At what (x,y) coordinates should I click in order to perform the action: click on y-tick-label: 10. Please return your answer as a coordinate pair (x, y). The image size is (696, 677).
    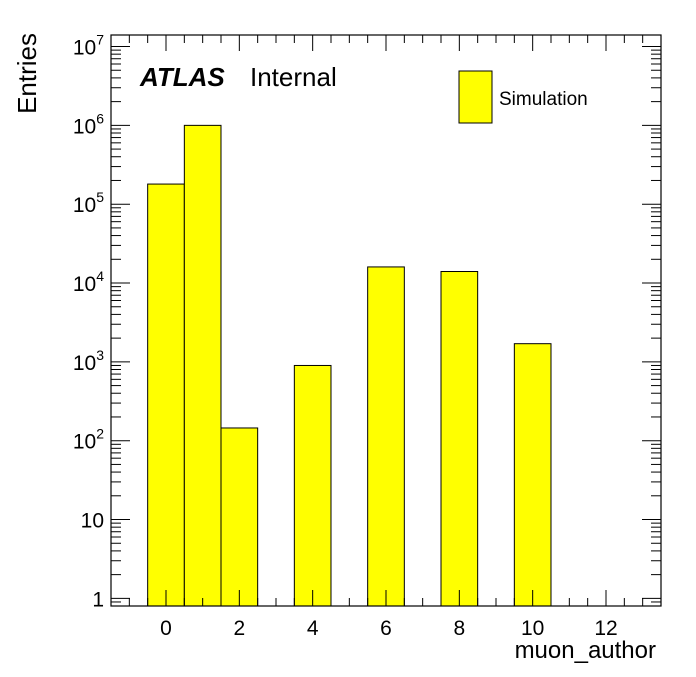
    Looking at the image, I should click on (92, 521).